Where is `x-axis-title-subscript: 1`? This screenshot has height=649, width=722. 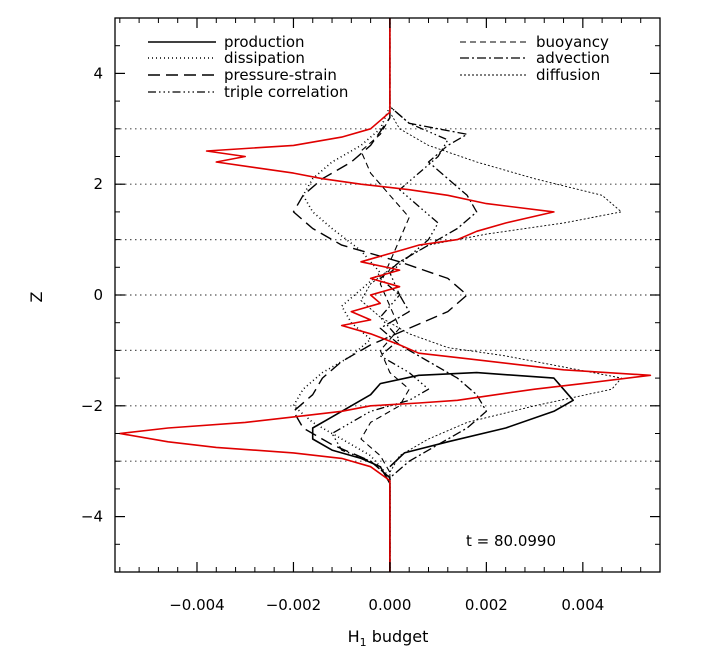 x-axis-title-subscript: 1 is located at coordinates (363, 642).